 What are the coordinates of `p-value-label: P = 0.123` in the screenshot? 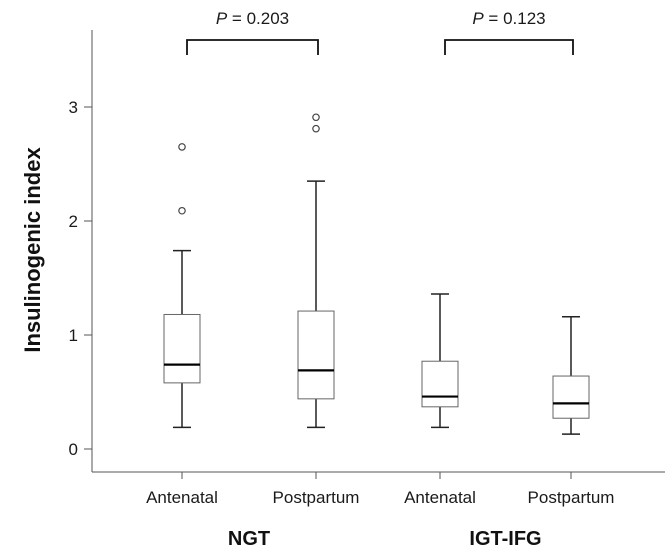 It's located at (508, 18).